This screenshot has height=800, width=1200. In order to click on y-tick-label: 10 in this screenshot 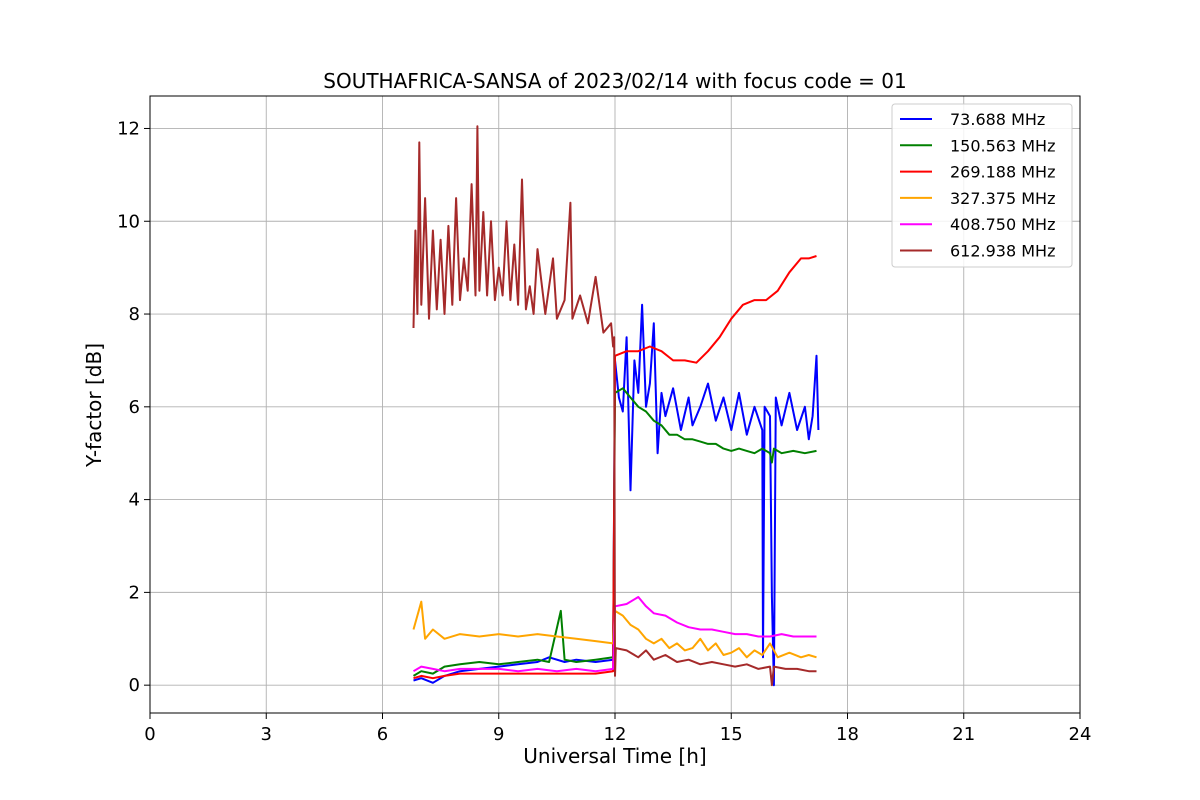, I will do `click(128, 221)`.